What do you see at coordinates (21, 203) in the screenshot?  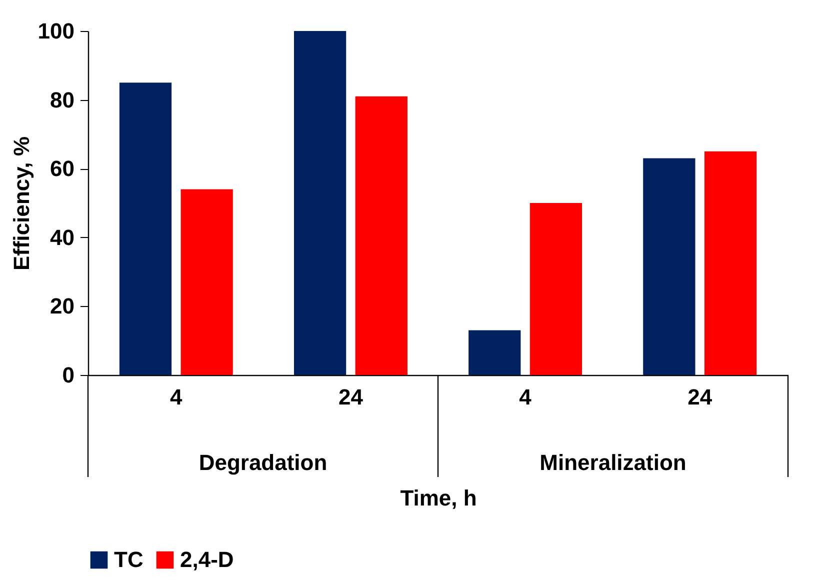 I see `y-axis-title: Efficiency, %` at bounding box center [21, 203].